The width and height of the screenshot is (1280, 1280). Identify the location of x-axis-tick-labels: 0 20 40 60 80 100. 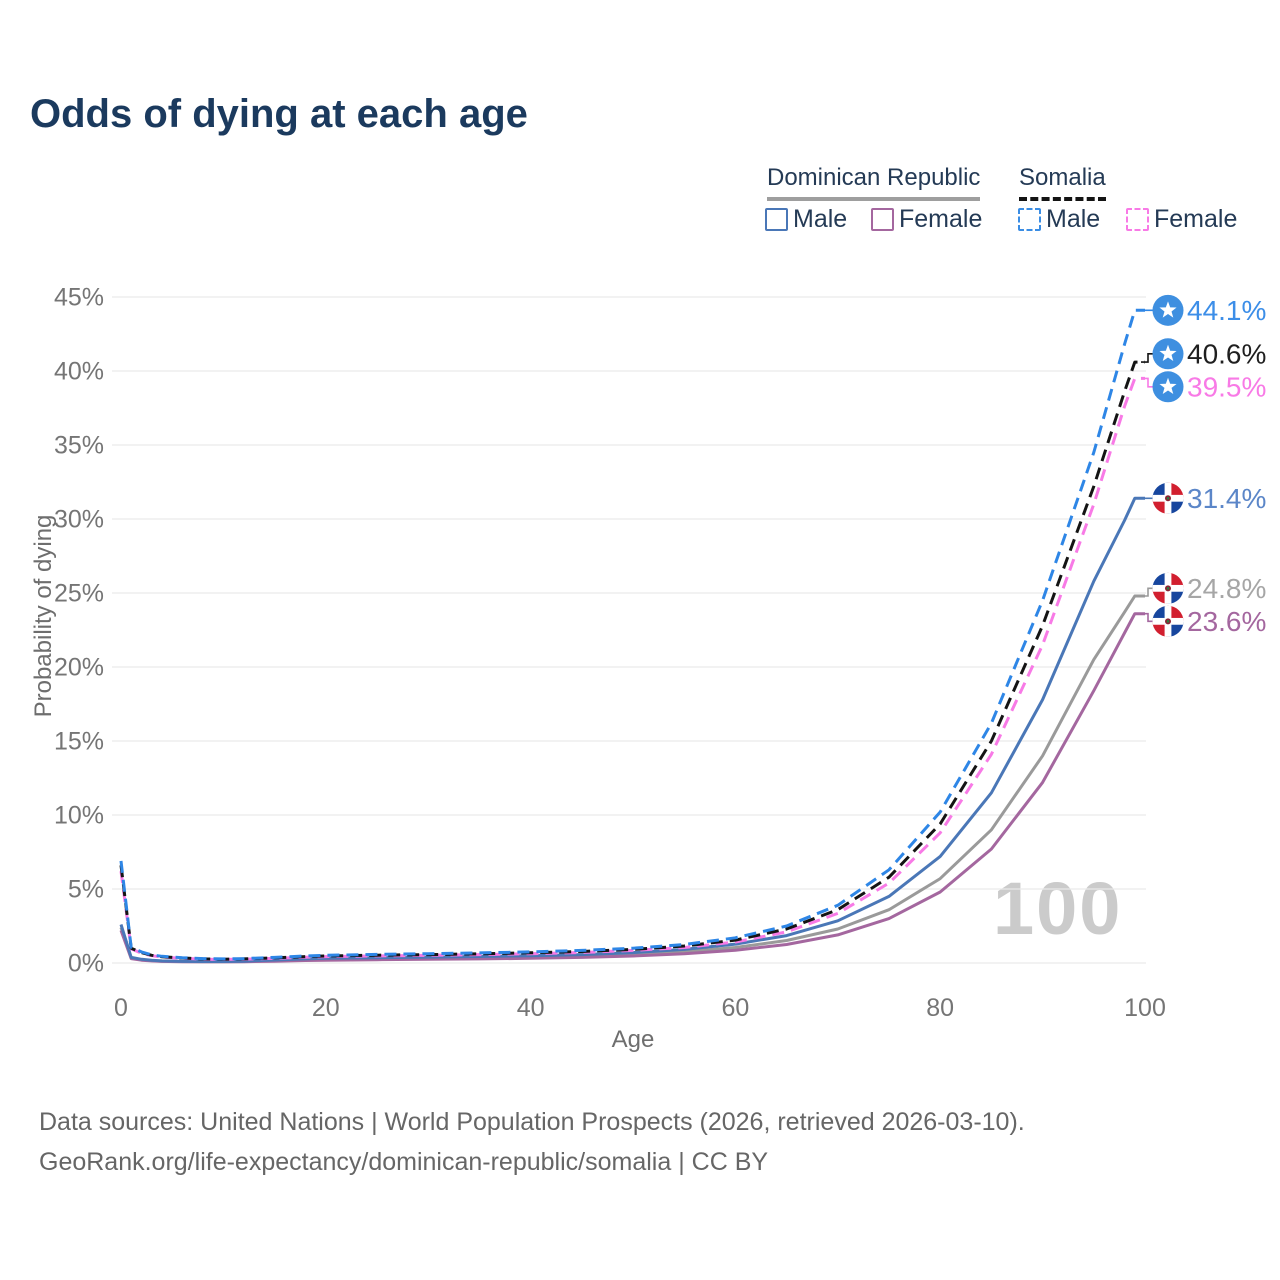
(640, 1008).